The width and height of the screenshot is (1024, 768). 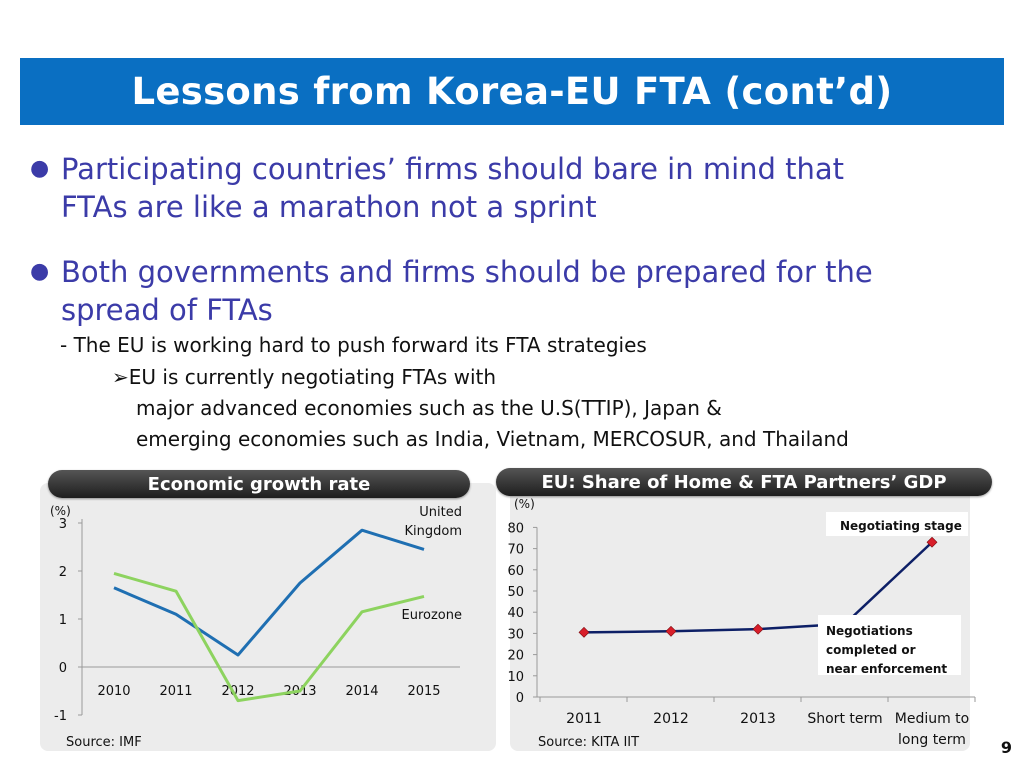 What do you see at coordinates (515, 656) in the screenshot?
I see `gdp-y-tick-label: 20` at bounding box center [515, 656].